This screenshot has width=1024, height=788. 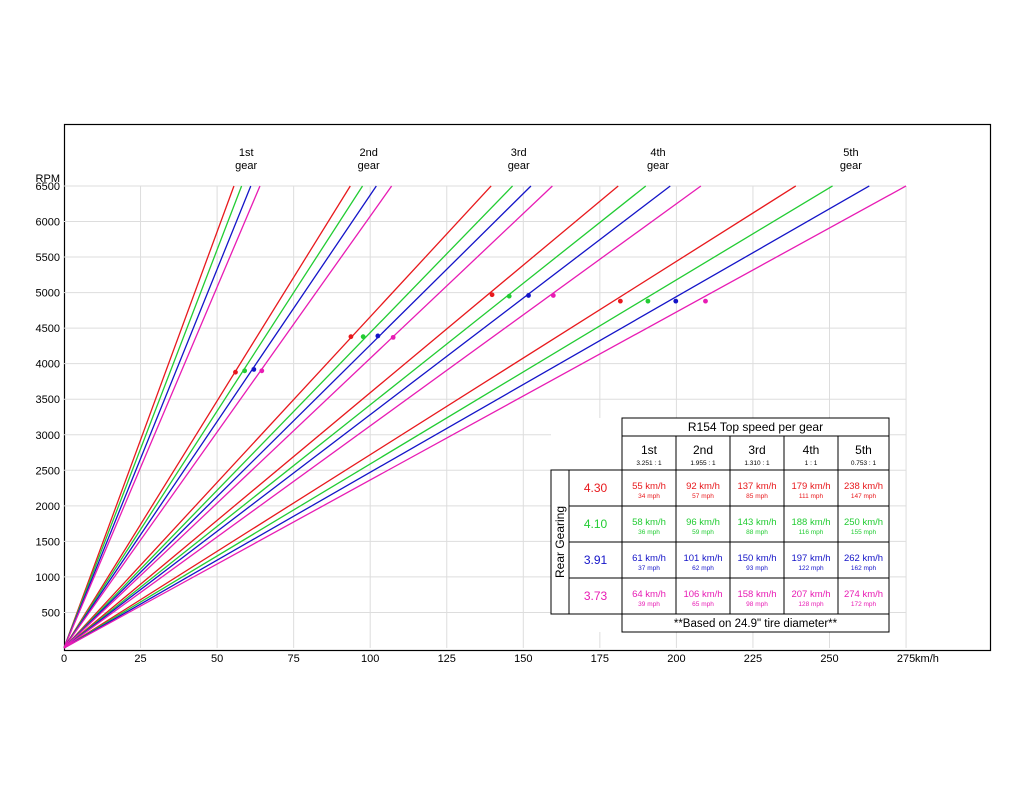 What do you see at coordinates (811, 568) in the screenshot?
I see `table-cell-mph: 122 mph` at bounding box center [811, 568].